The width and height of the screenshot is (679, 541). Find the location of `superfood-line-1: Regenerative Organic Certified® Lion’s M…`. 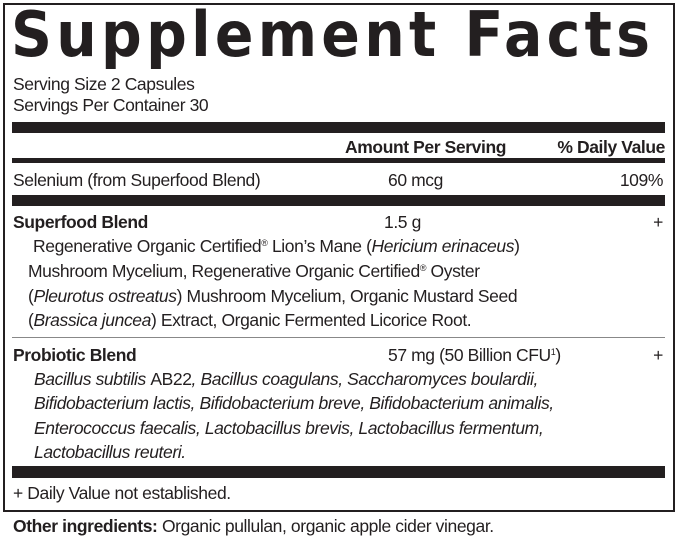

superfood-line-1: Regenerative Organic Certified® Lion’s M… is located at coordinates (276, 246).